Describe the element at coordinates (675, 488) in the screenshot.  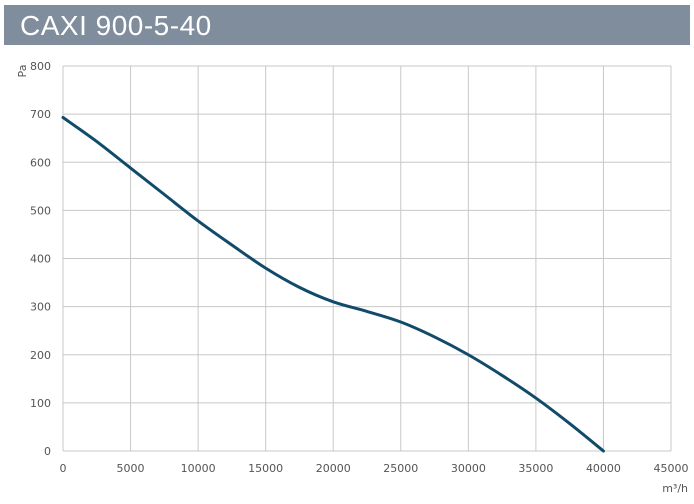
I see `x-axis-label: m³/h` at that location.